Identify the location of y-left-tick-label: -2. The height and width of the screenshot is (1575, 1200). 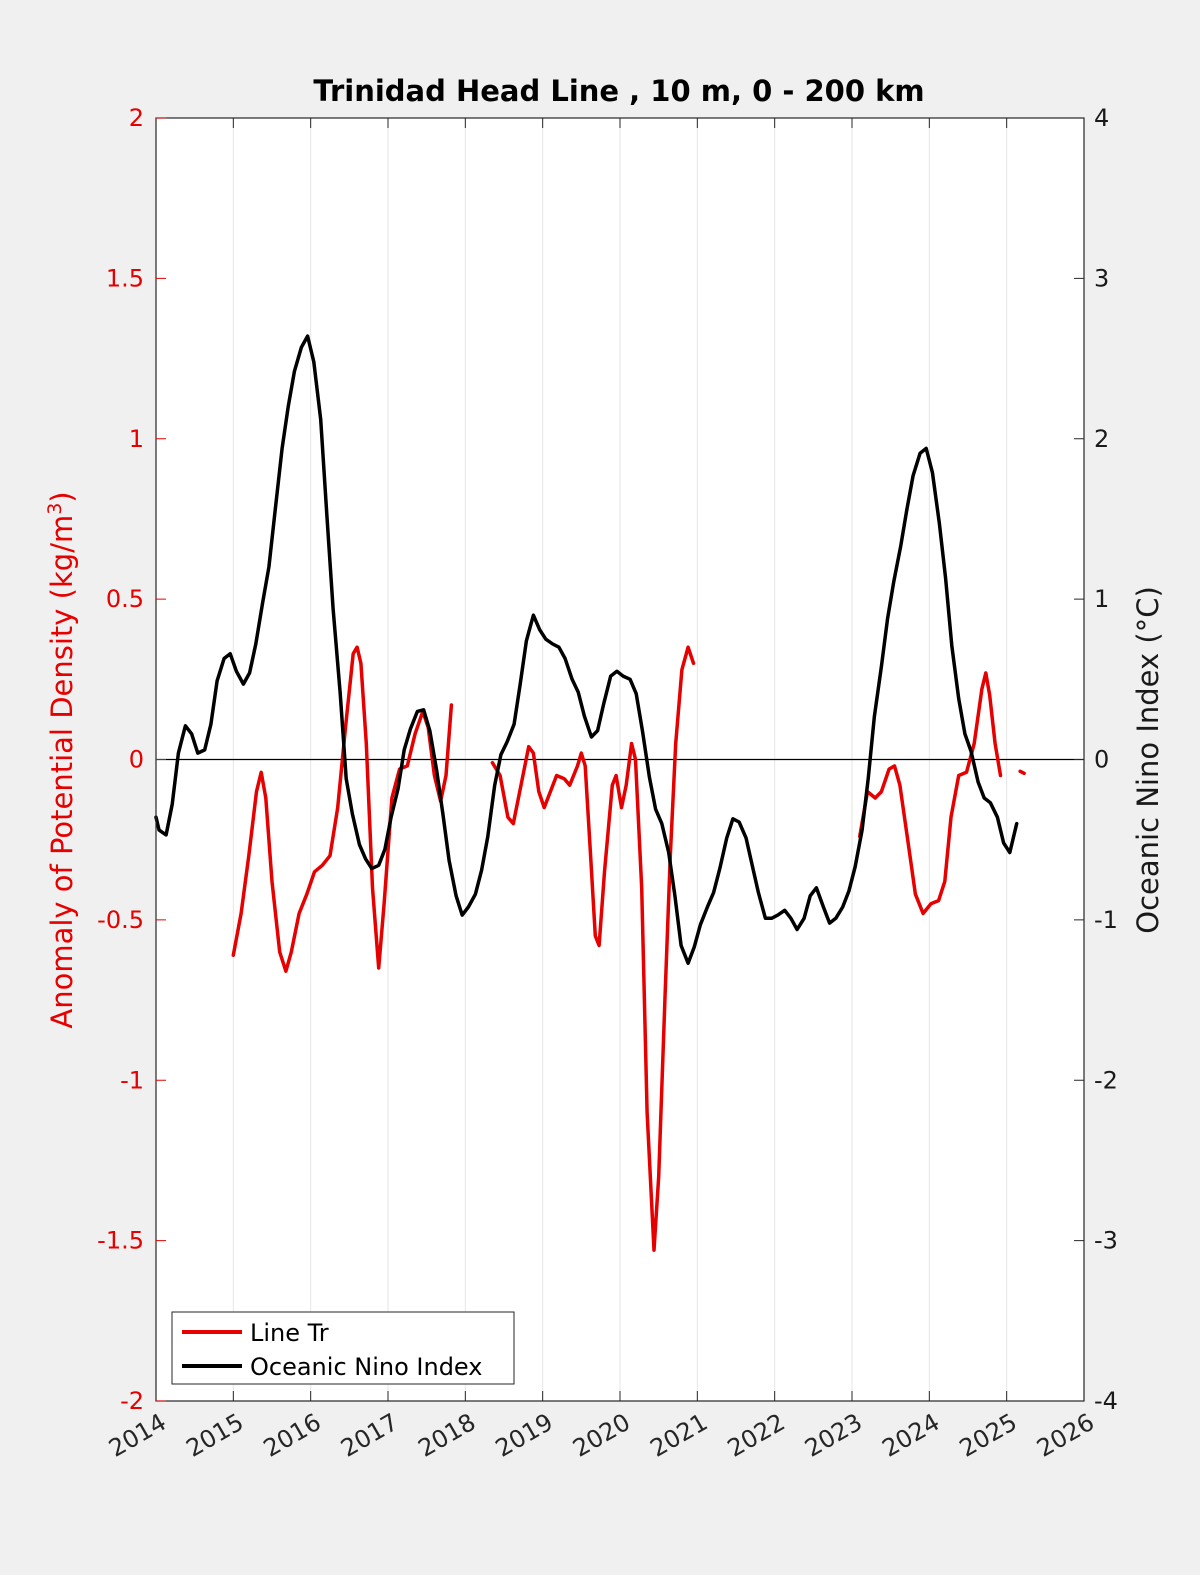
(132, 1401).